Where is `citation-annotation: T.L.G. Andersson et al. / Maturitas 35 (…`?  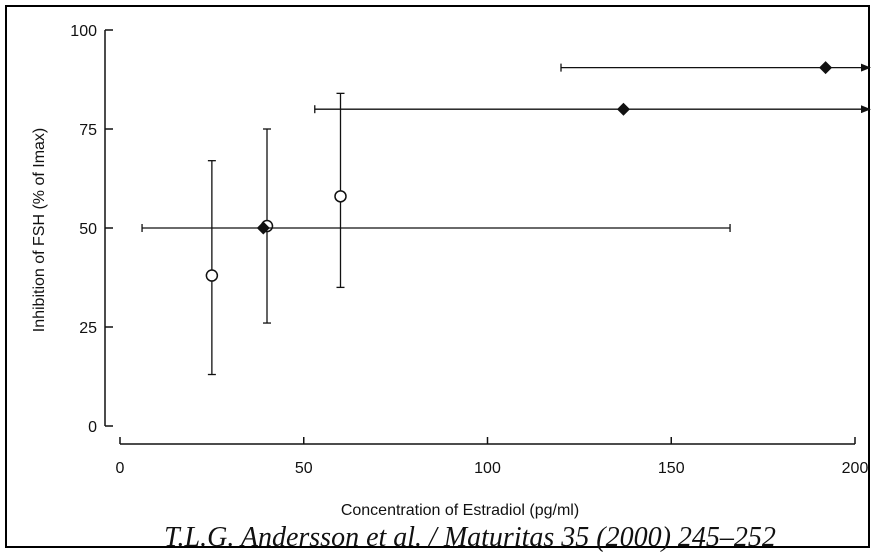
citation-annotation: T.L.G. Andersson et al. / Maturitas 35 (… is located at coordinates (470, 537).